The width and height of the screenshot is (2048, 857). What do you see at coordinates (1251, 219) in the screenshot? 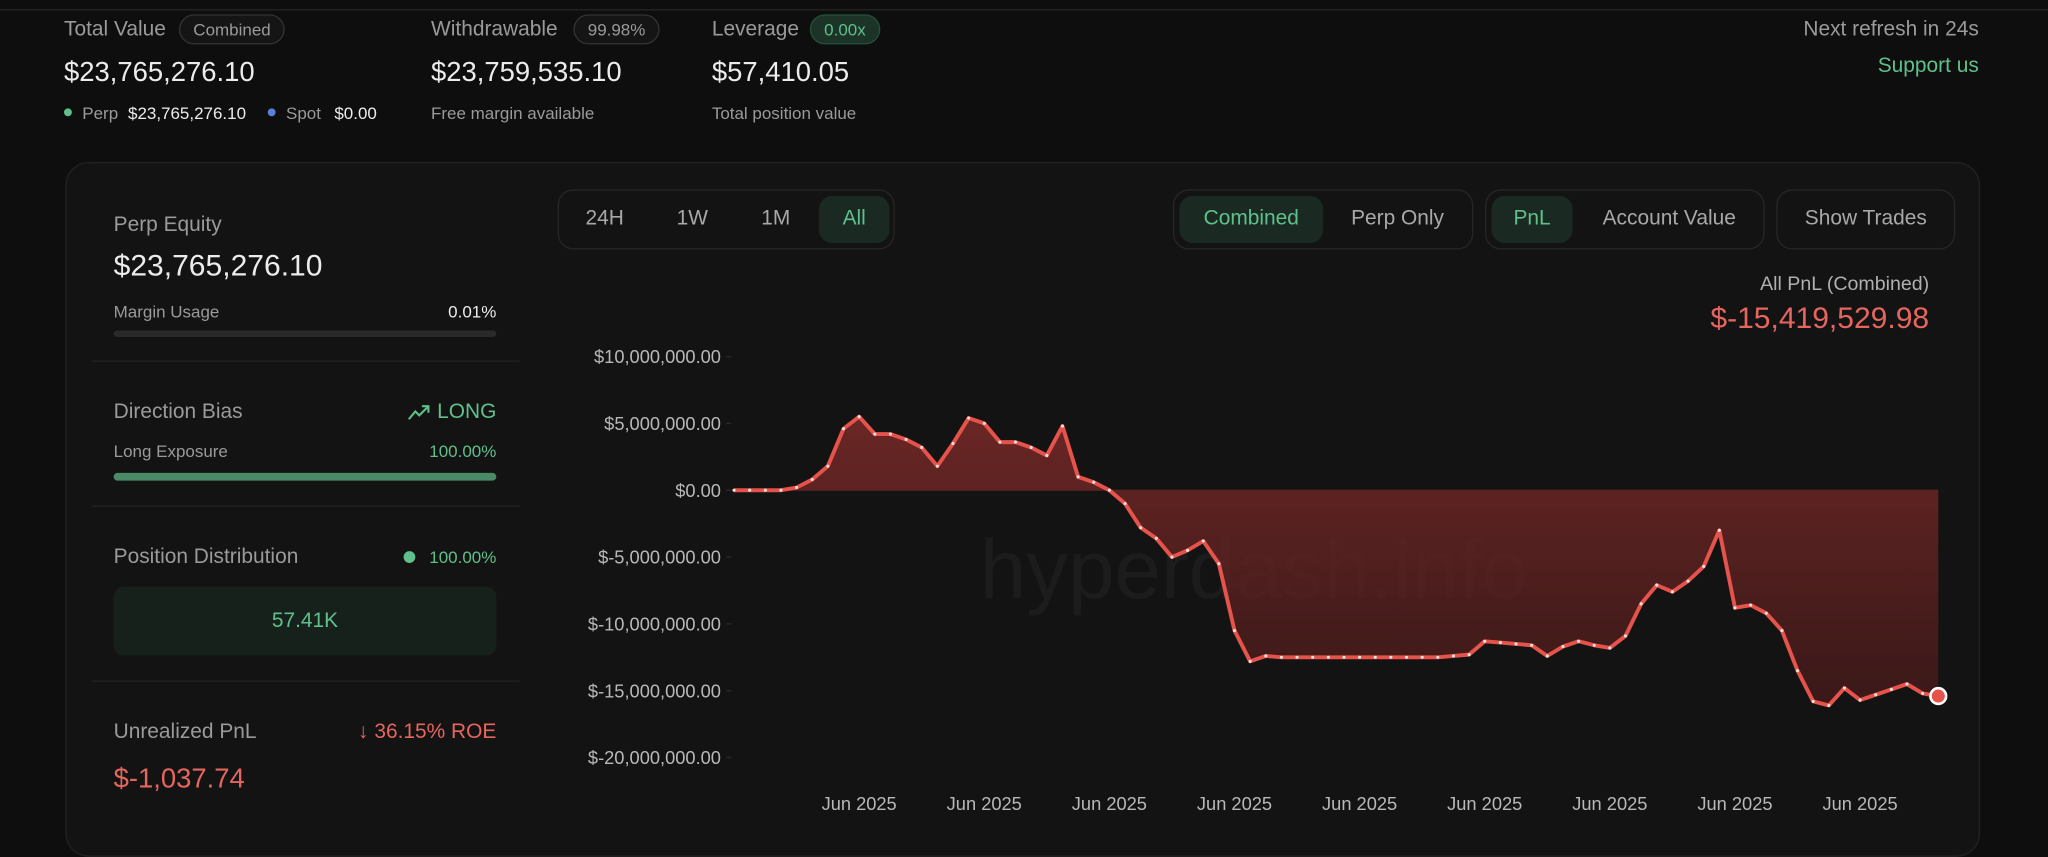
I see `mode-button: Combined` at bounding box center [1251, 219].